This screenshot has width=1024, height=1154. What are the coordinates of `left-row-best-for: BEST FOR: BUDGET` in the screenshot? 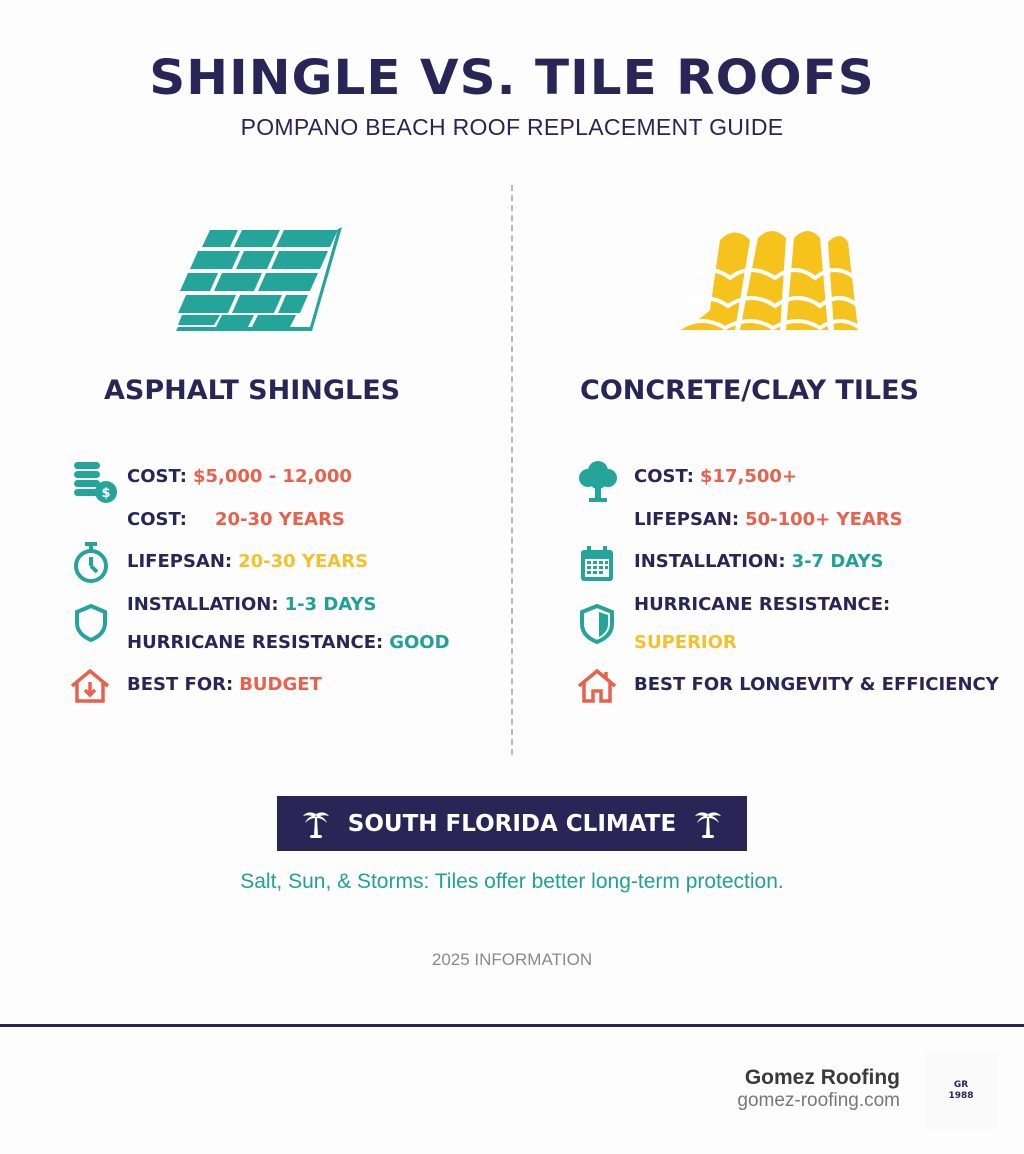 It's located at (224, 684).